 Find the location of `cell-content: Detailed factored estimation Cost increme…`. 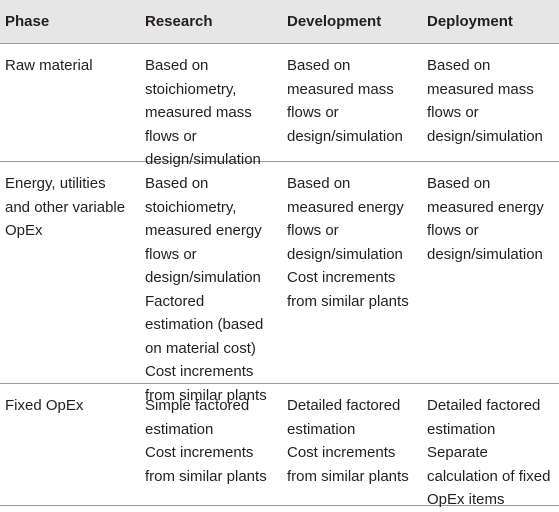

cell-content: Detailed factored estimation Cost increme… is located at coordinates (350, 441).